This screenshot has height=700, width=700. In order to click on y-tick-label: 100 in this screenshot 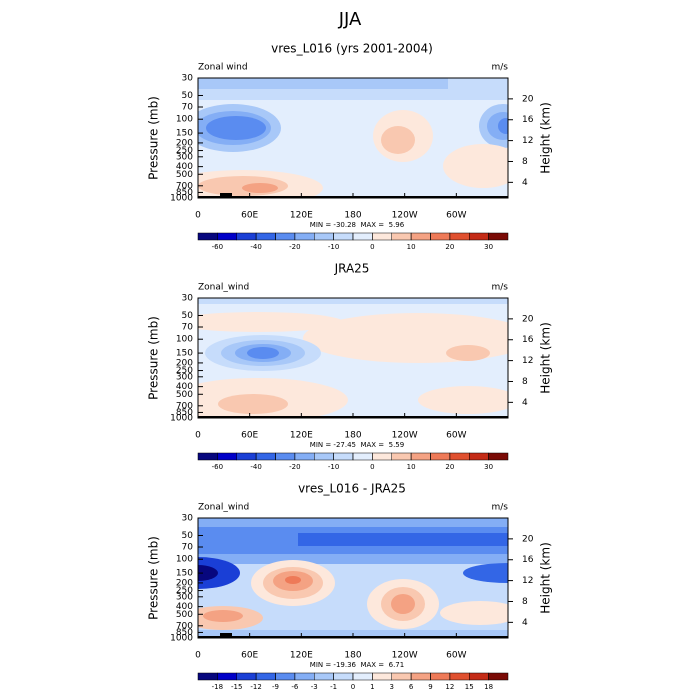, I will do `click(184, 340)`.